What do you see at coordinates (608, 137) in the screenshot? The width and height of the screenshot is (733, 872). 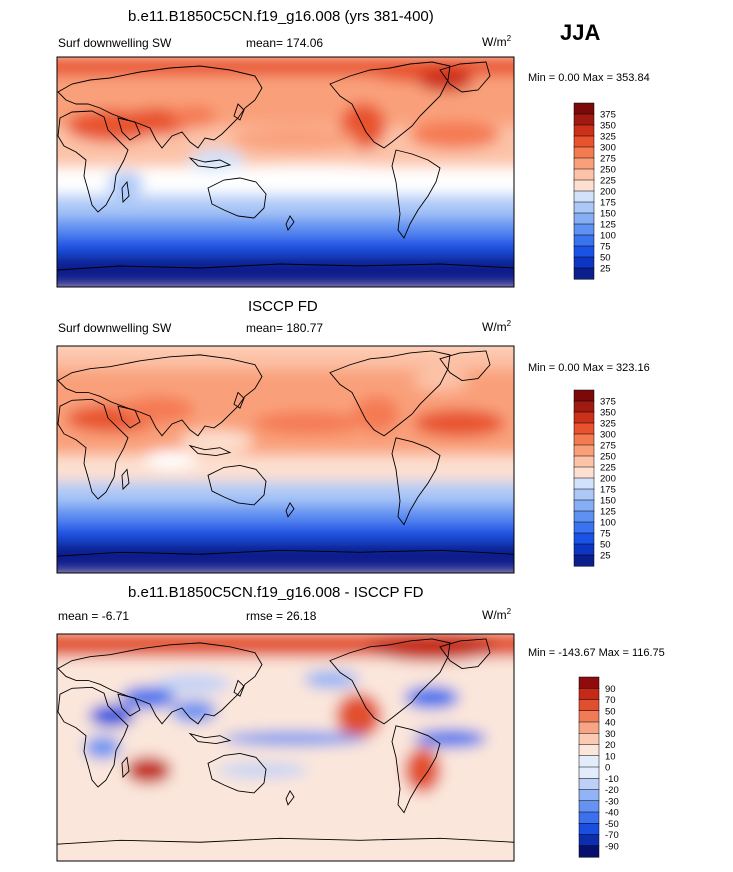 I see `colorbar-1-label-2: 325` at bounding box center [608, 137].